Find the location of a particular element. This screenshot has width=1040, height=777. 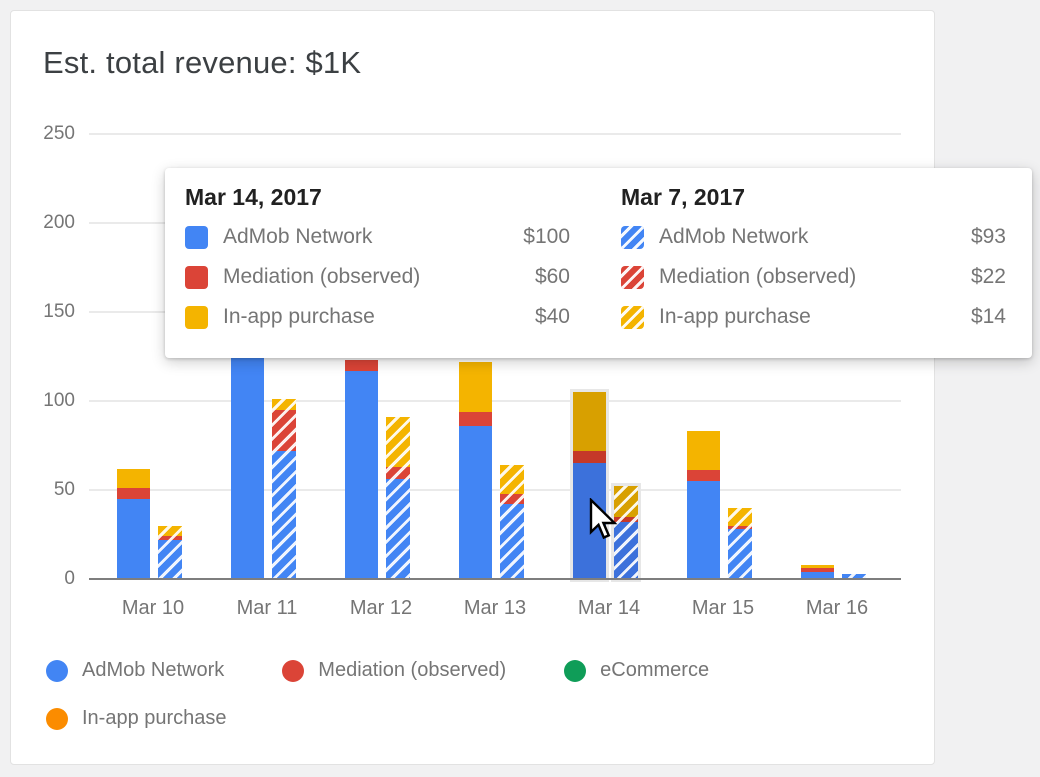

tooltip-row: Mediation (observed) $60 is located at coordinates (377, 277).